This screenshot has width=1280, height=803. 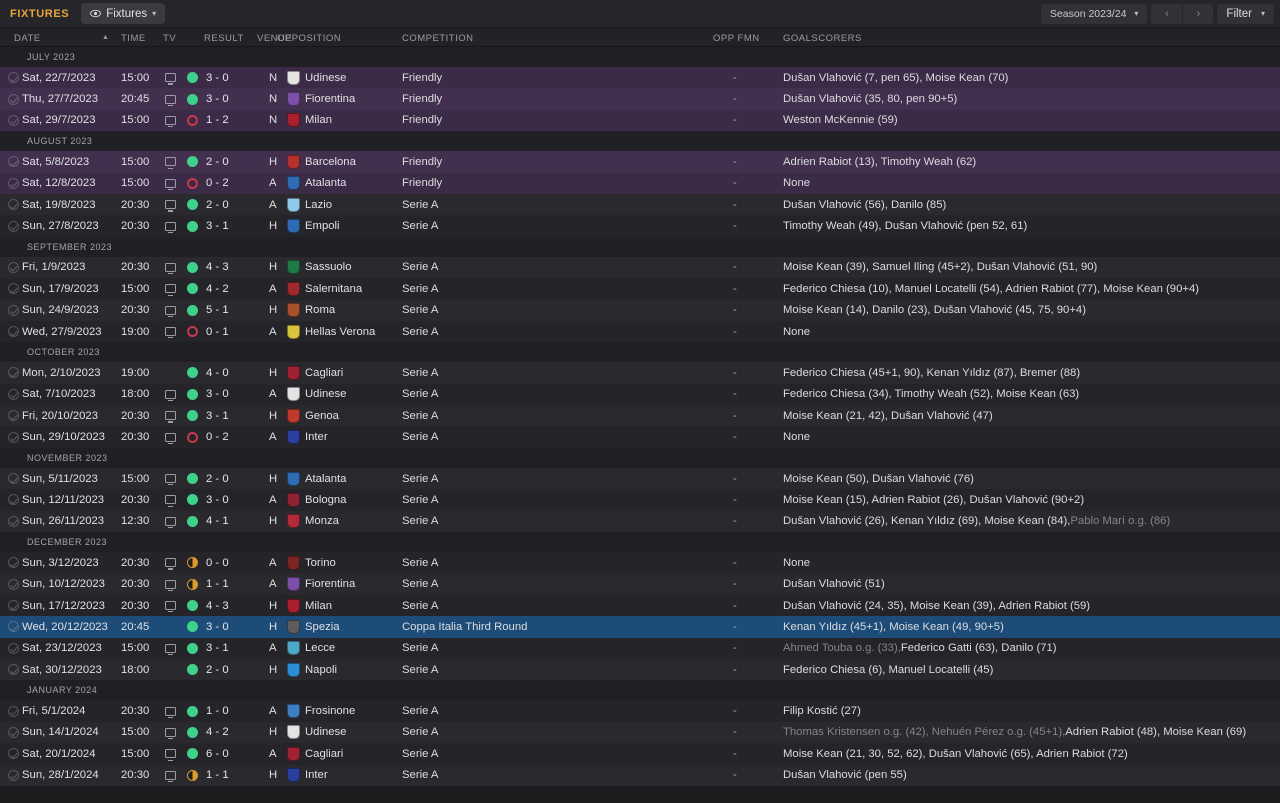 What do you see at coordinates (133, 38) in the screenshot?
I see `column-header-time: TIME` at bounding box center [133, 38].